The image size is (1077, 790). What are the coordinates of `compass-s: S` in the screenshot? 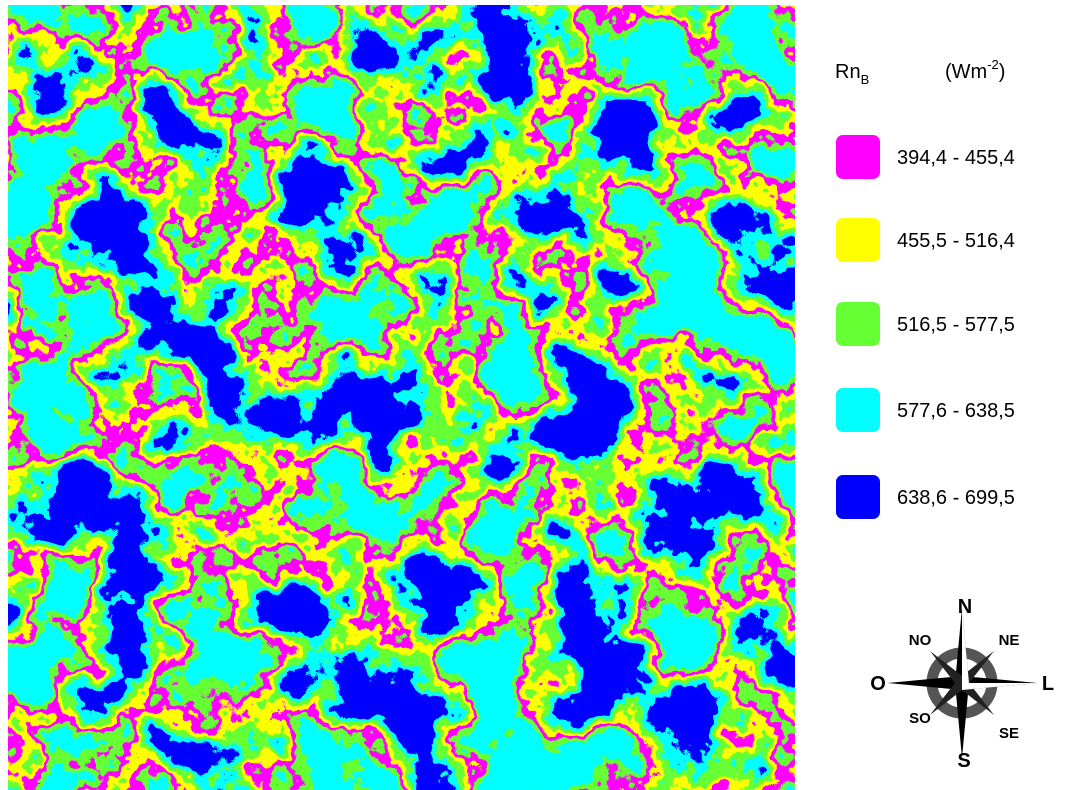 It's located at (963, 761).